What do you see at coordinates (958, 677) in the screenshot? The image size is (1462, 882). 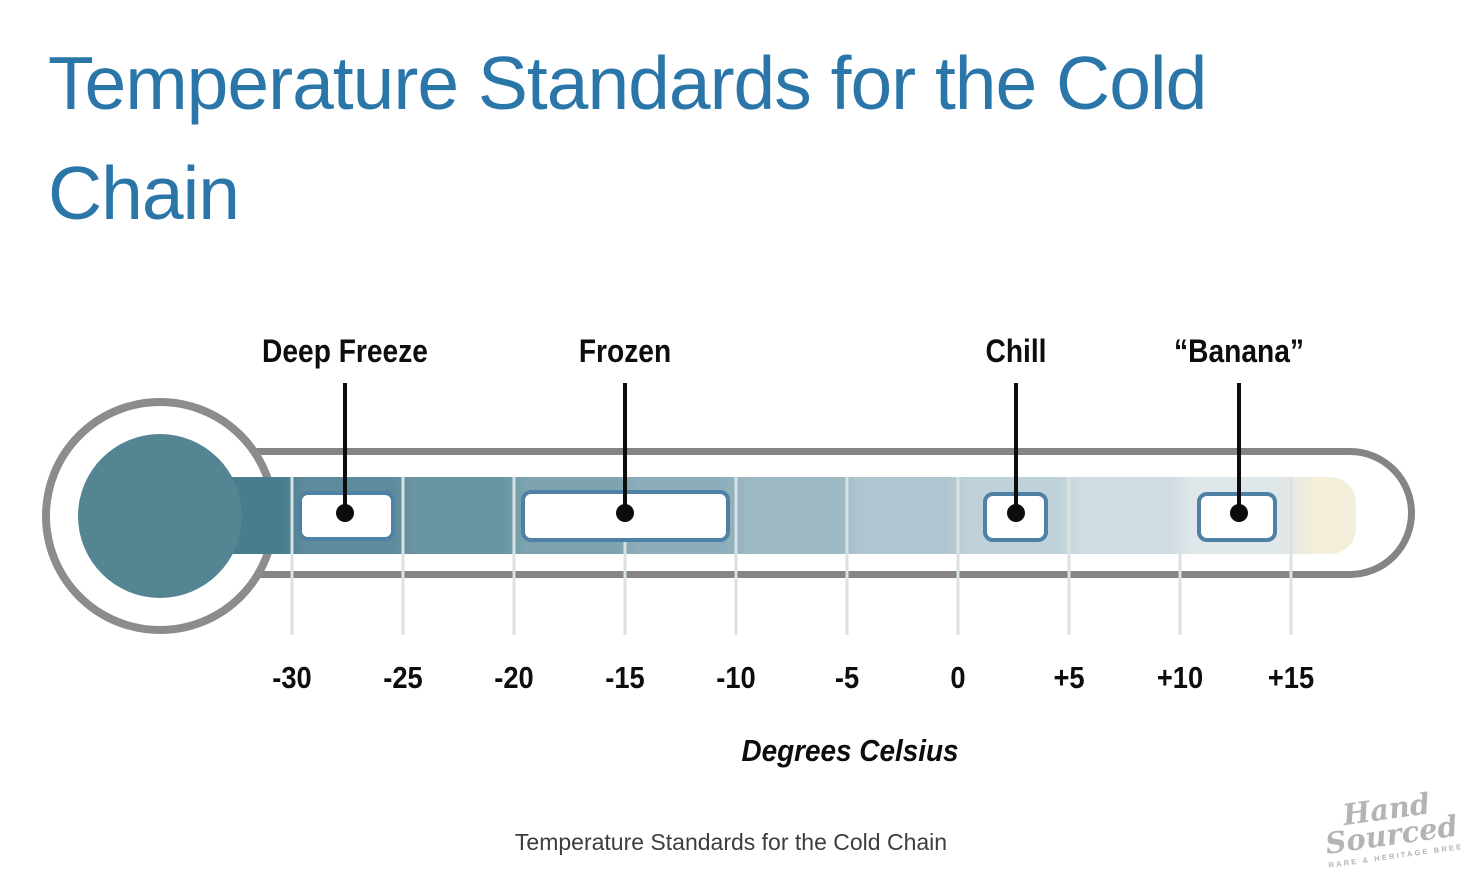 I see `tick-label-0: 0` at bounding box center [958, 677].